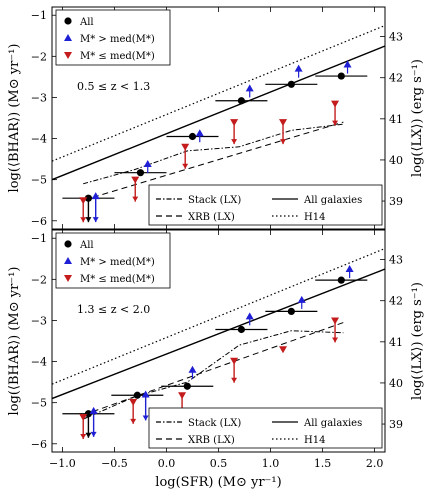  Describe the element at coordinates (219, 463) in the screenshot. I see `x-tick-label: 0.5` at that location.